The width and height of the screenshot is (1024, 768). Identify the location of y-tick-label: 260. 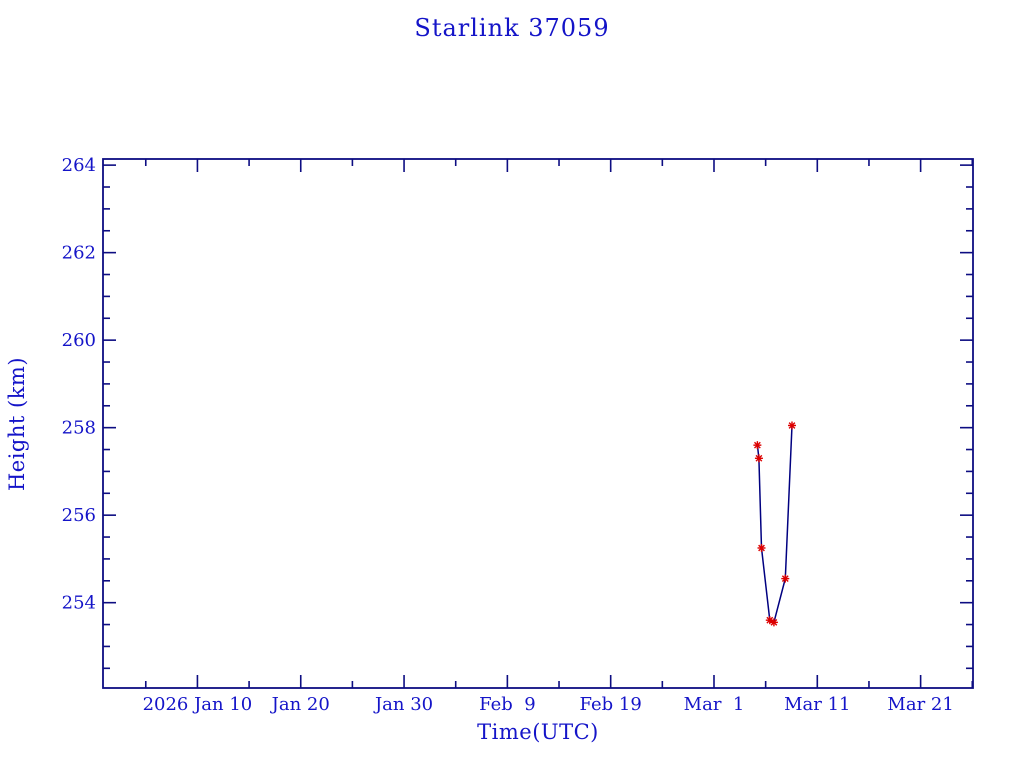
(79, 340).